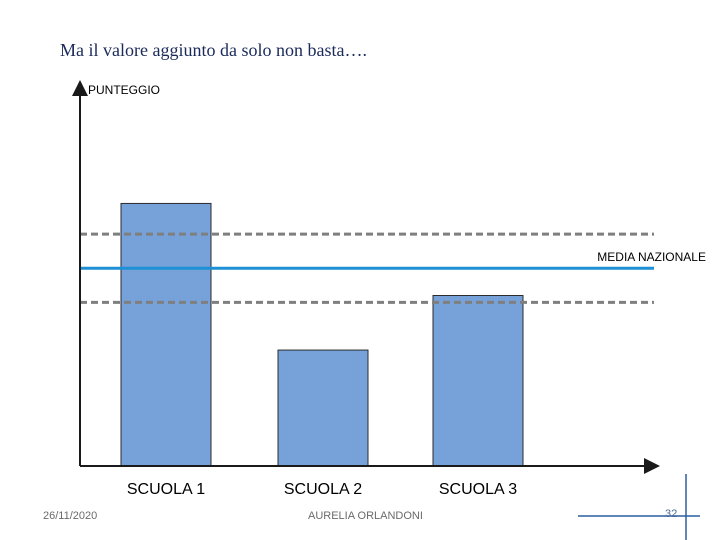 This screenshot has width=720, height=540. What do you see at coordinates (639, 507) in the screenshot?
I see `decor-layer` at bounding box center [639, 507].